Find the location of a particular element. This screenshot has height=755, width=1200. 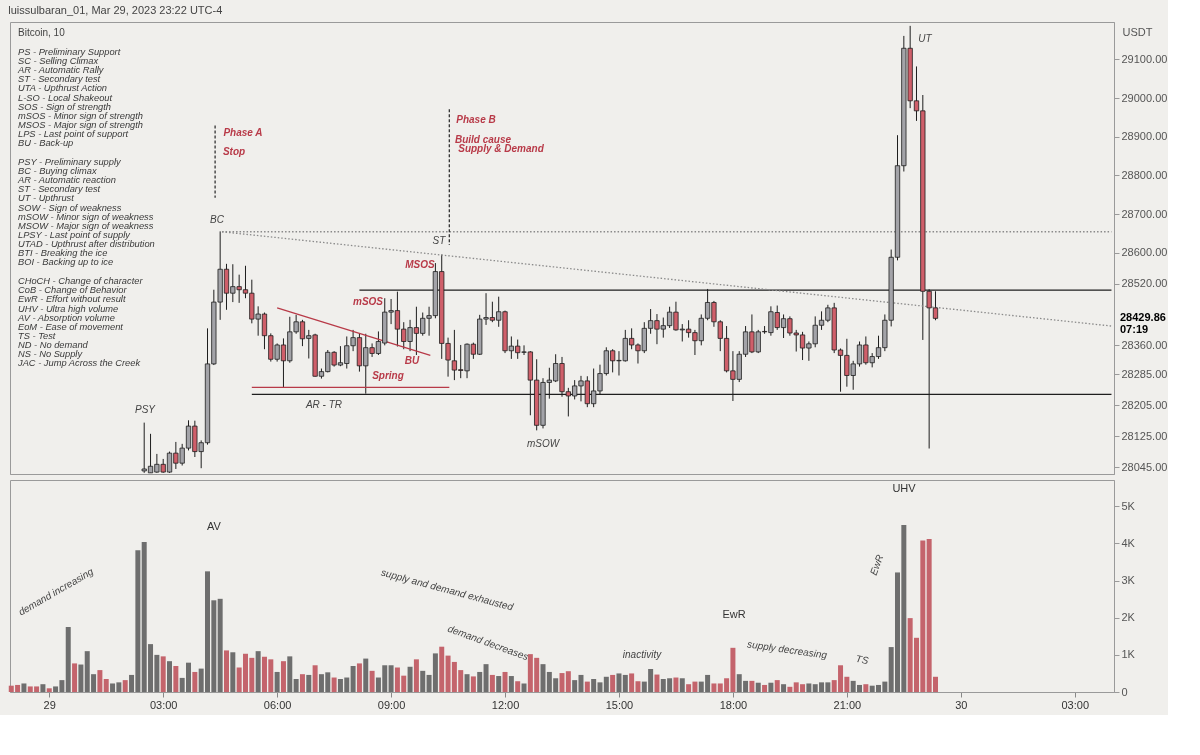

annotation: PSY is located at coordinates (145, 409).